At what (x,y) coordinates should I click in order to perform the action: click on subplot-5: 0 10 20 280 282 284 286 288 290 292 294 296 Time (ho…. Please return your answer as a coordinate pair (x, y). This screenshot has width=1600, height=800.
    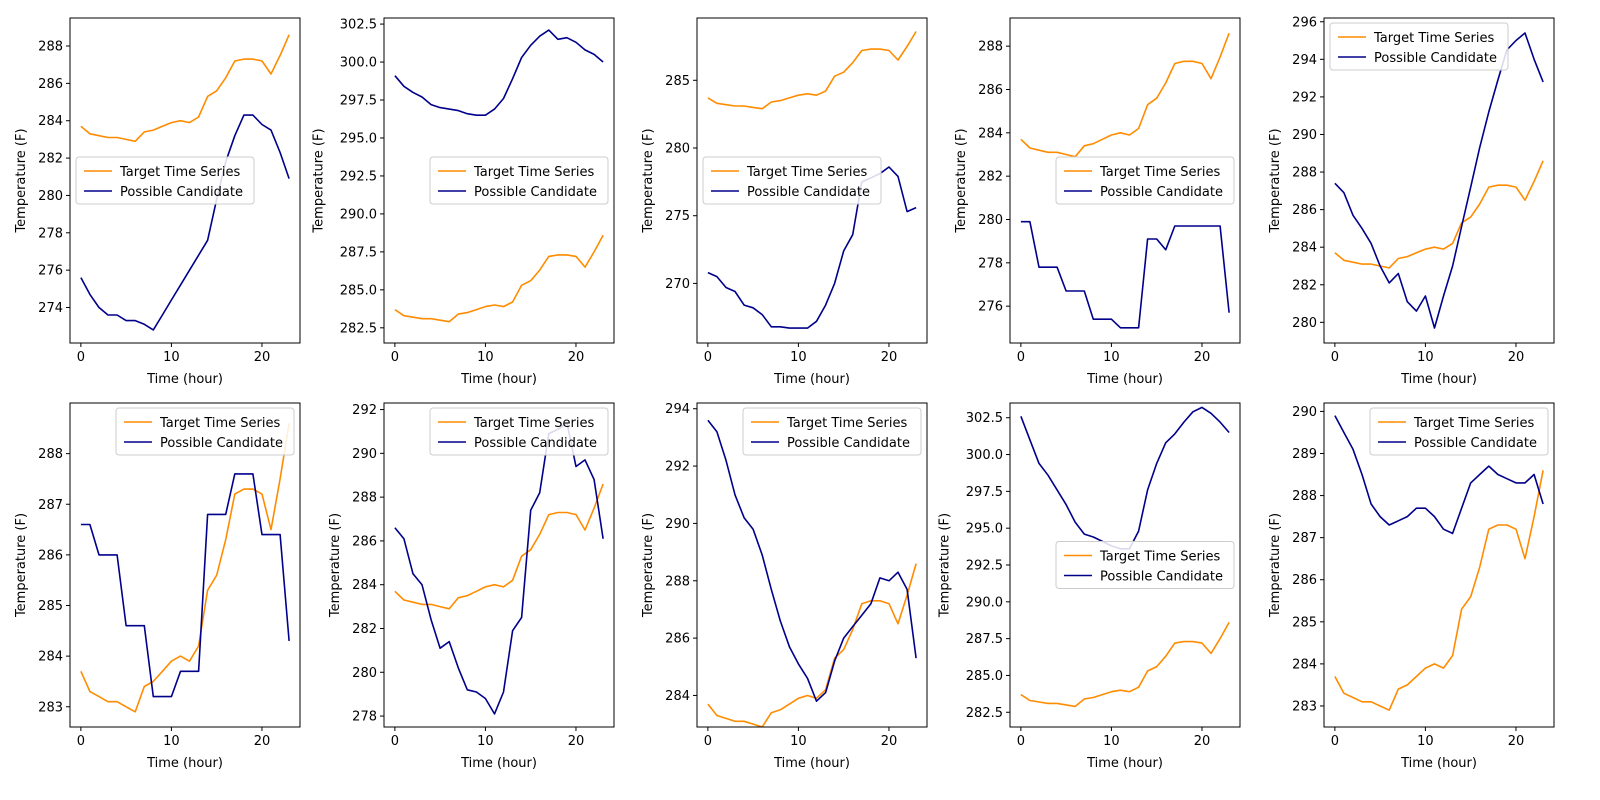
    Looking at the image, I should click on (1411, 201).